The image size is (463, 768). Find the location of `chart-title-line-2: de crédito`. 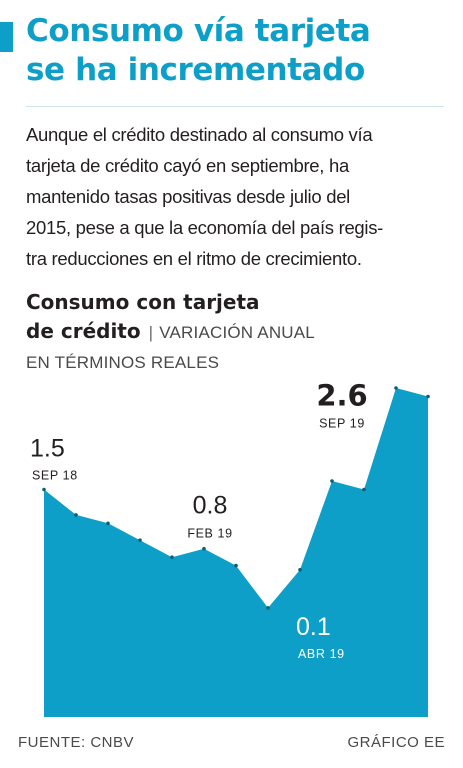

chart-title-line-2: de crédito is located at coordinates (83, 331).